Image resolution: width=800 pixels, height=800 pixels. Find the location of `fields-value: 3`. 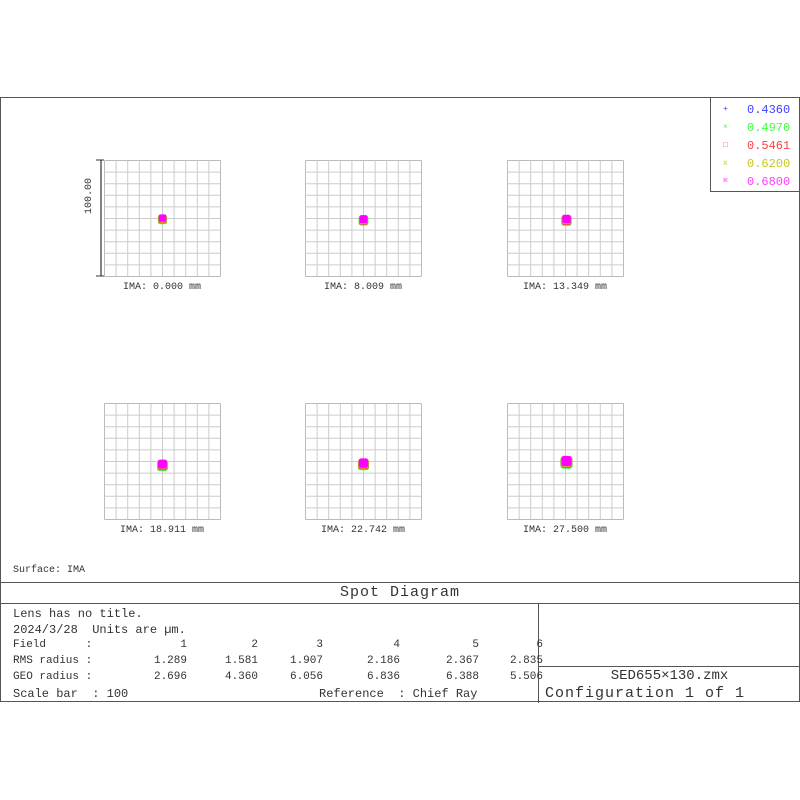

fields-value: 3 is located at coordinates (319, 645).